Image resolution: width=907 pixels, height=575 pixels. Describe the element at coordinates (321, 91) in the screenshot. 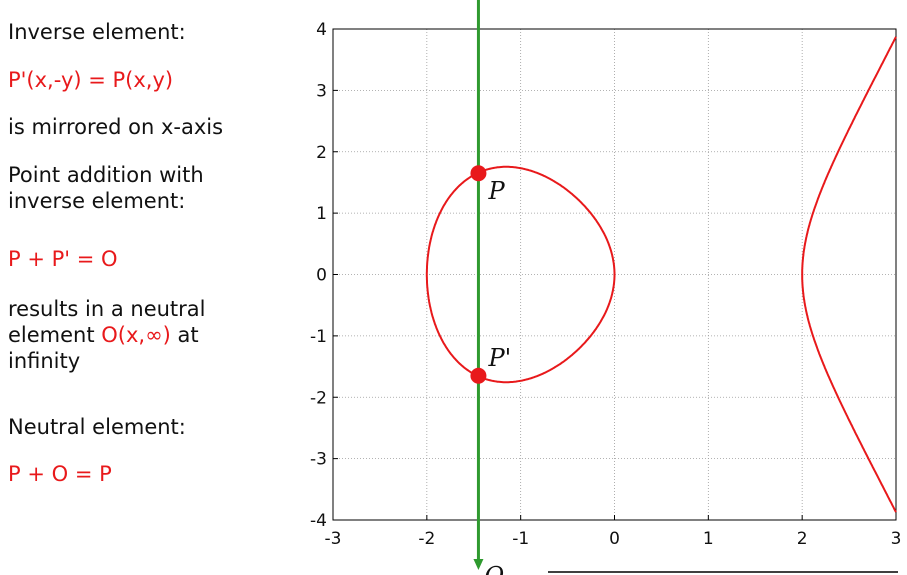

I see `y-tick-label: 3` at that location.